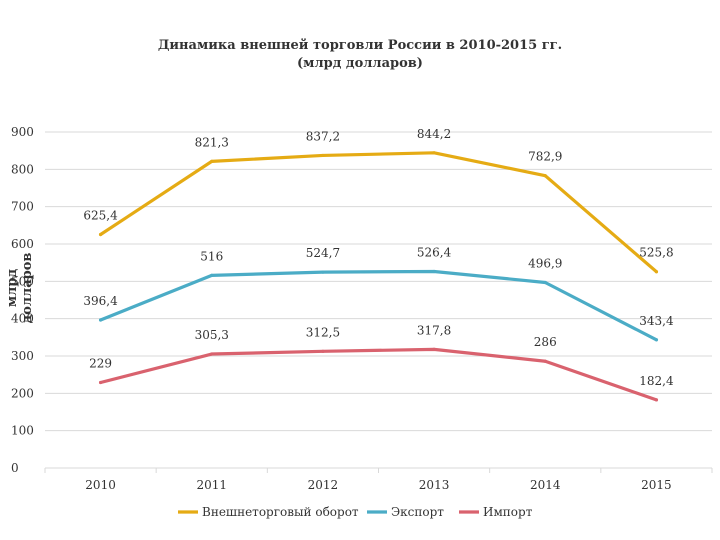 The height and width of the screenshot is (540, 720). Describe the element at coordinates (508, 512) in the screenshot. I see `legend-item: Импорт` at that location.